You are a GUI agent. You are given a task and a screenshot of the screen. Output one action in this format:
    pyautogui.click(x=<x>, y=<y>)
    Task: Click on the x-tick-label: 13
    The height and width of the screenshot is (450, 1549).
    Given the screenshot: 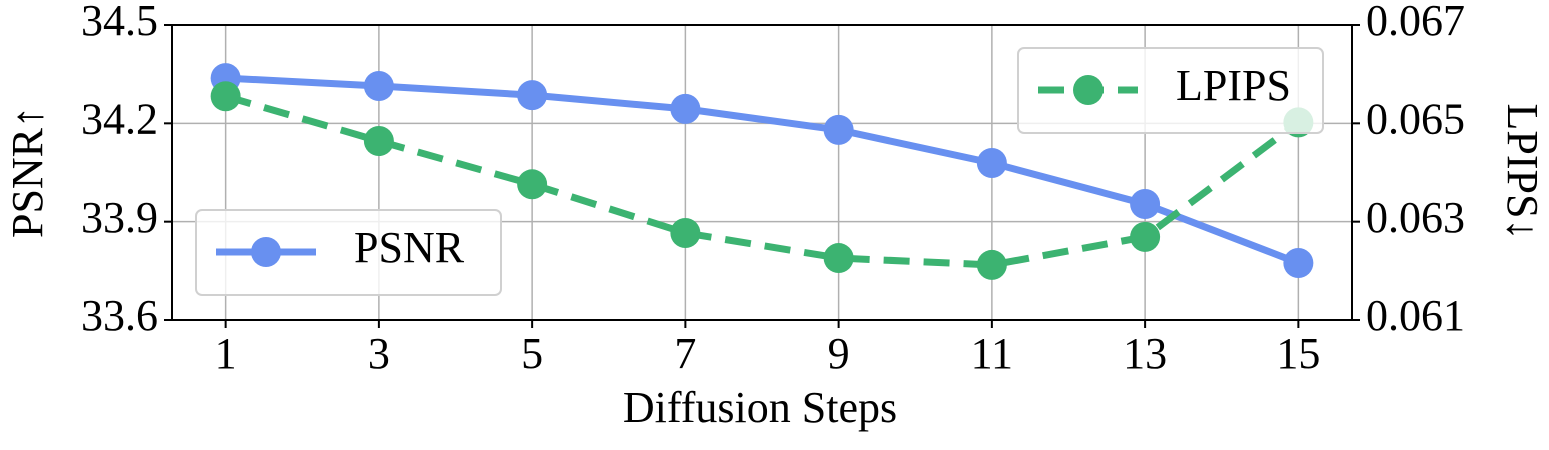 What is the action you would take?
    pyautogui.click(x=1145, y=353)
    